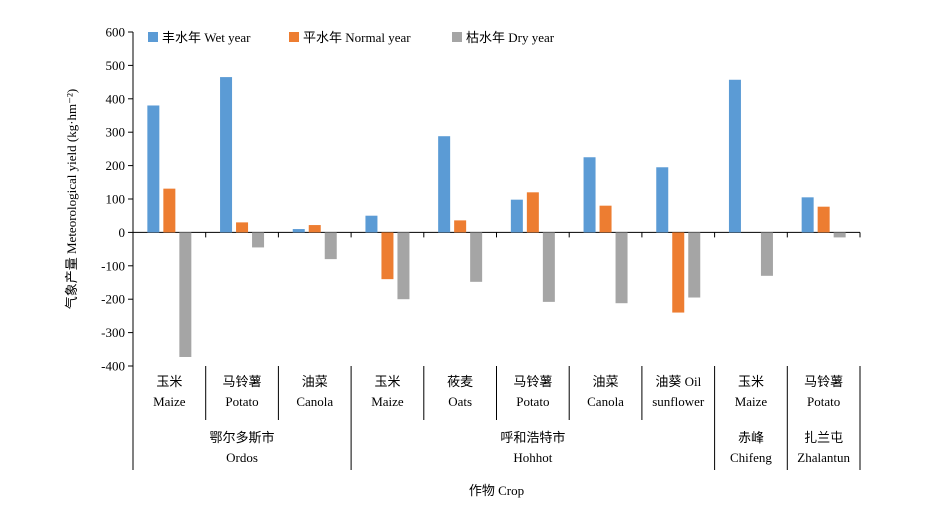 The width and height of the screenshot is (933, 512). I want to click on y-tick-label: 0, so click(122, 232).